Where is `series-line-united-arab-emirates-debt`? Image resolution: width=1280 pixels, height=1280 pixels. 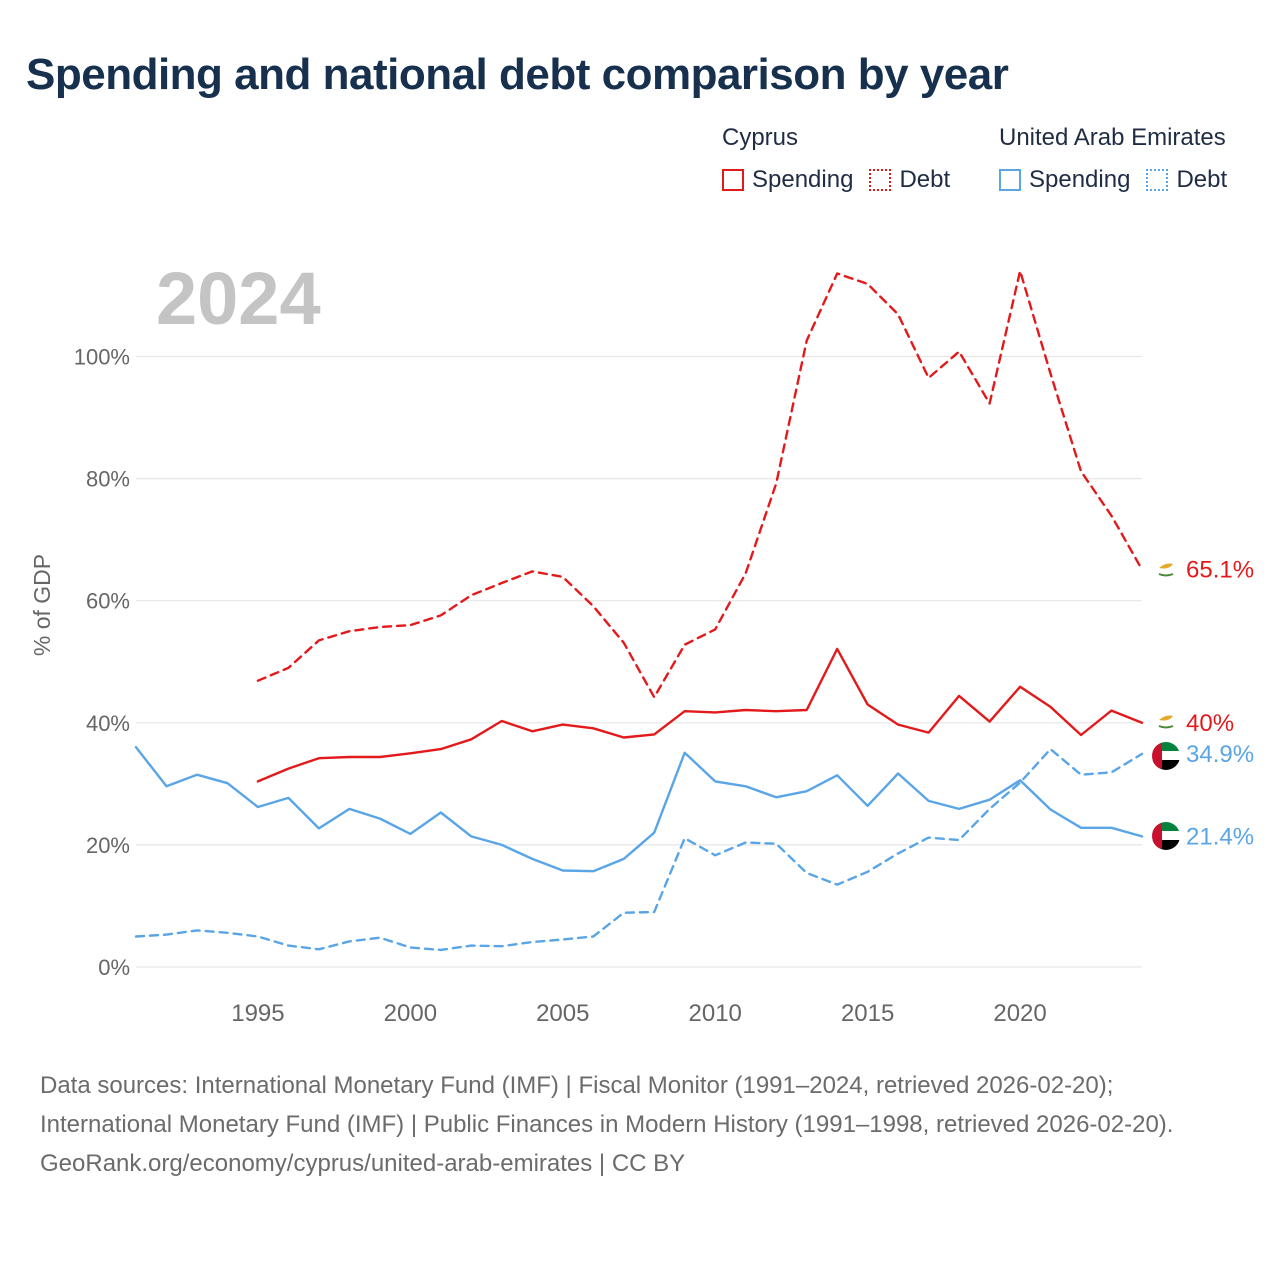 series-line-united-arab-emirates-debt is located at coordinates (639, 849).